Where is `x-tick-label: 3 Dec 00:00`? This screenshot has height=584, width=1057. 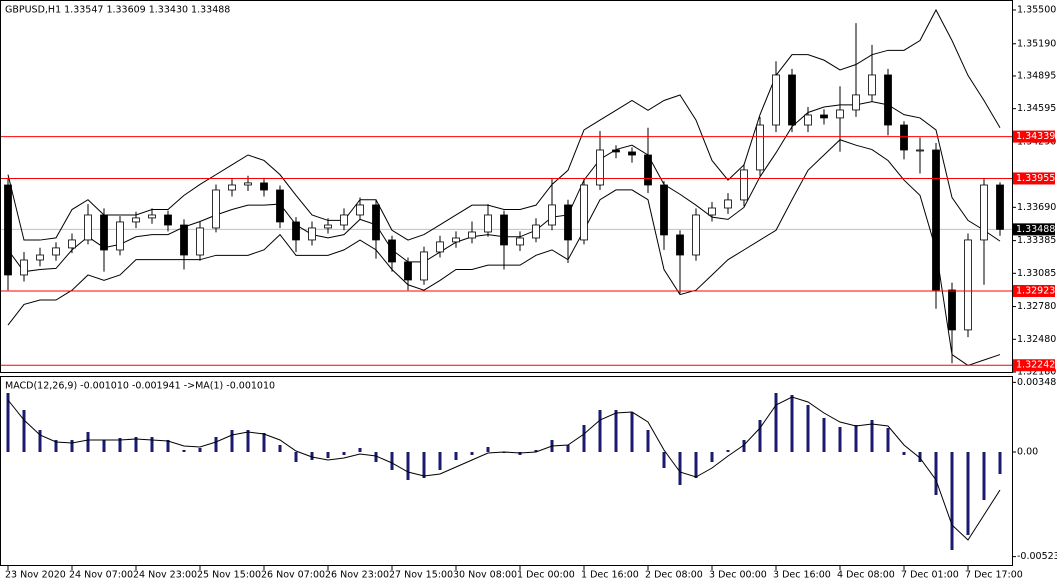
x-tick-label: 3 Dec 00:00 is located at coordinates (738, 575).